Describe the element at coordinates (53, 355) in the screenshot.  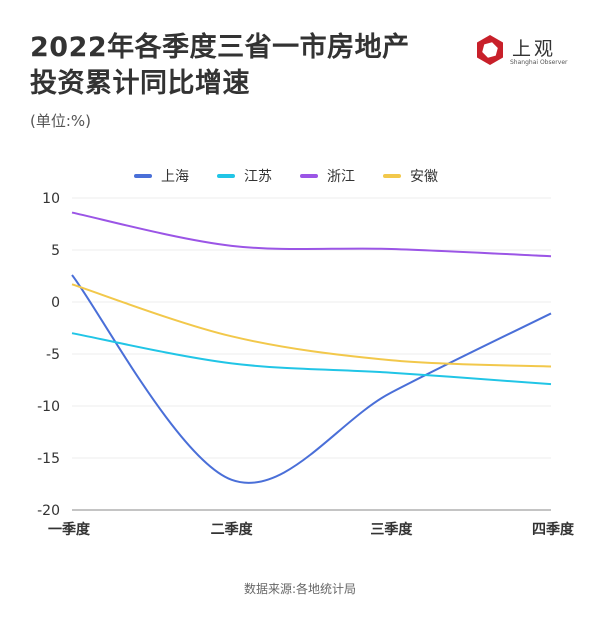
I see `y-tick-label: -5` at that location.